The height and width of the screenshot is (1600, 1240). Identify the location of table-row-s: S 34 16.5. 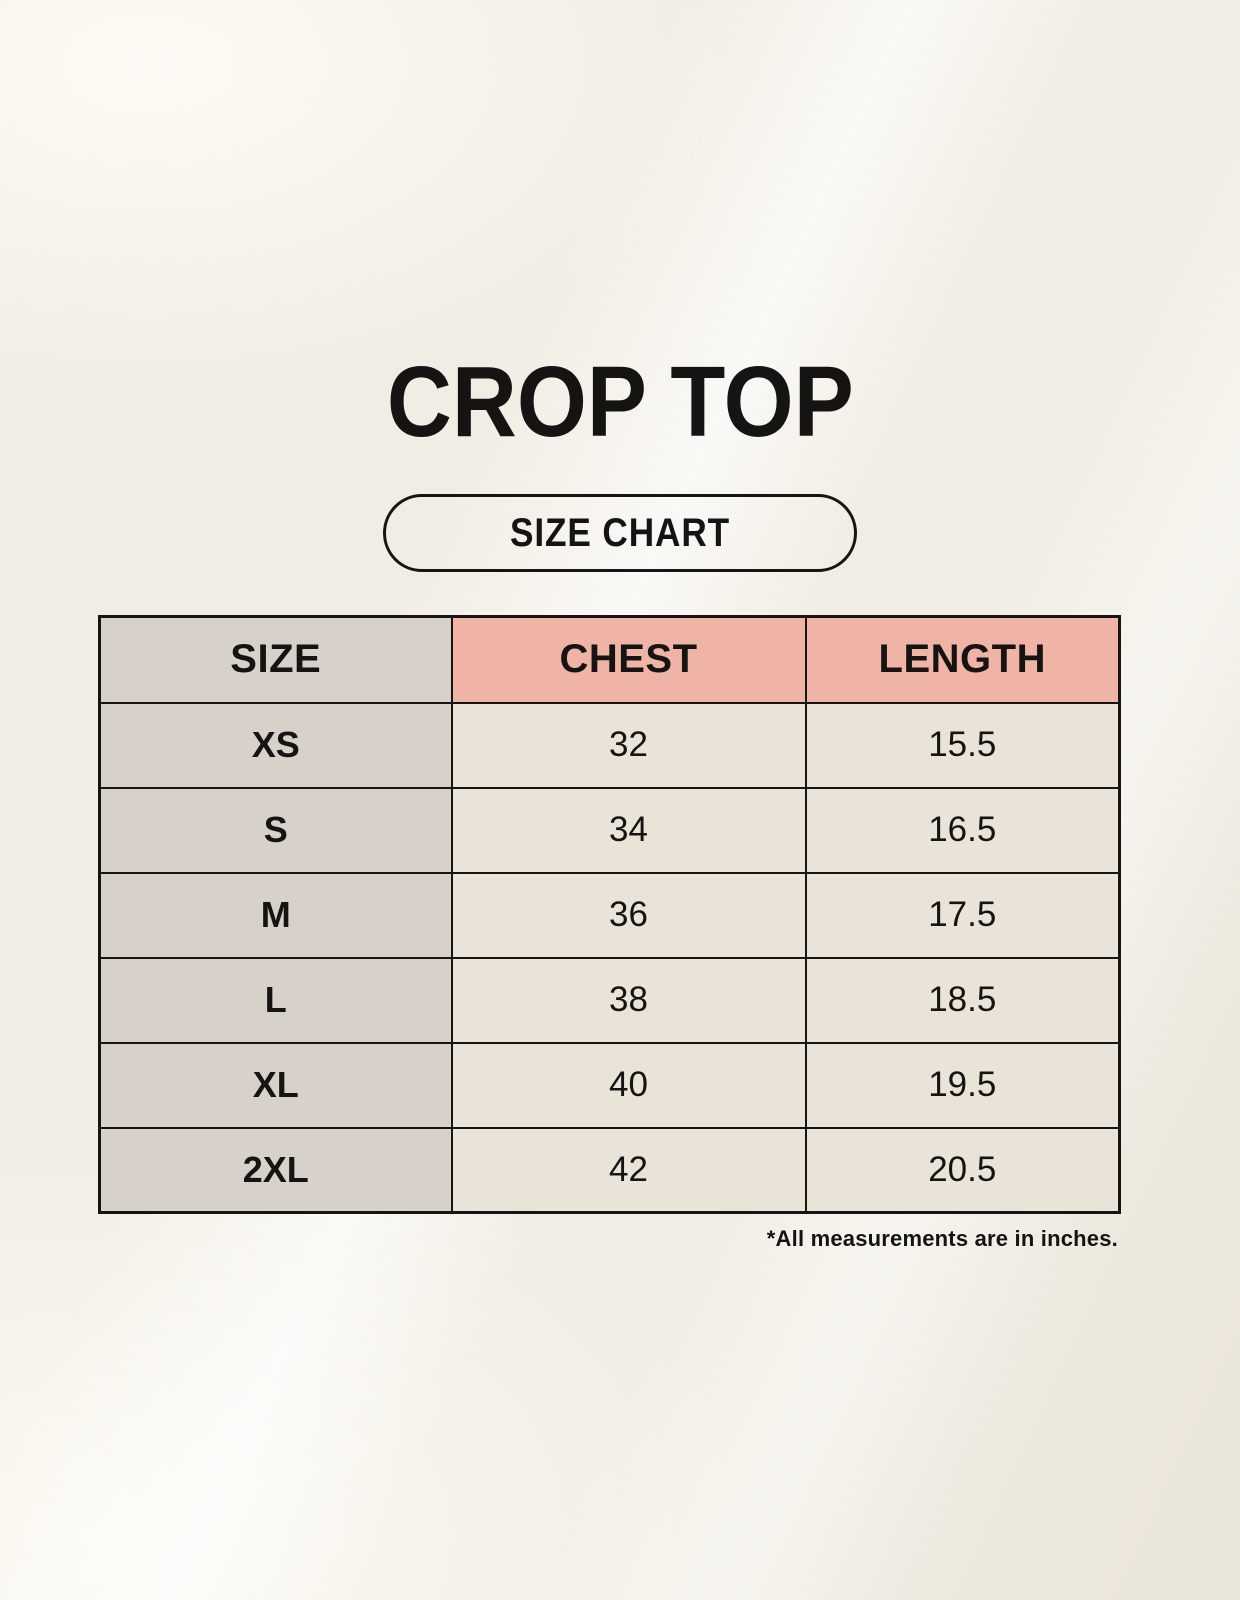
(609, 830).